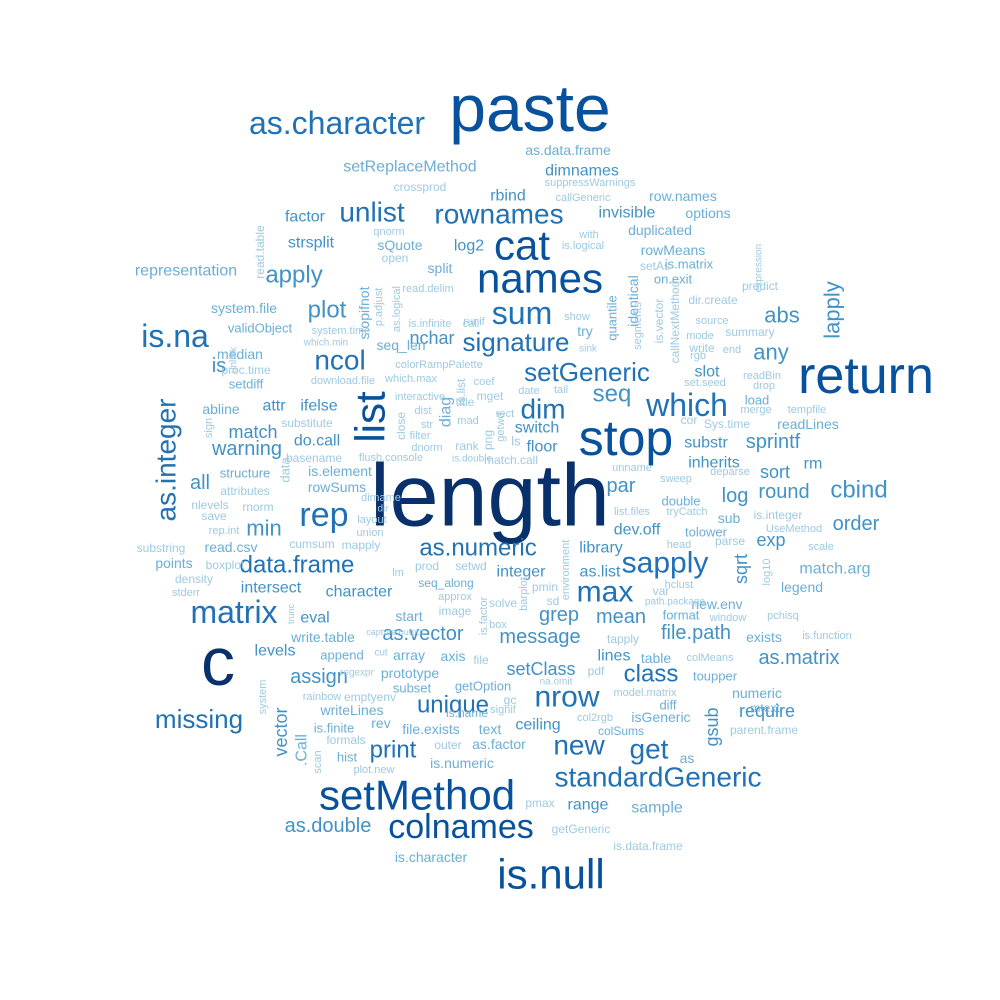 The height and width of the screenshot is (1000, 1000). Describe the element at coordinates (529, 108) in the screenshot. I see `word-paste: paste` at that location.